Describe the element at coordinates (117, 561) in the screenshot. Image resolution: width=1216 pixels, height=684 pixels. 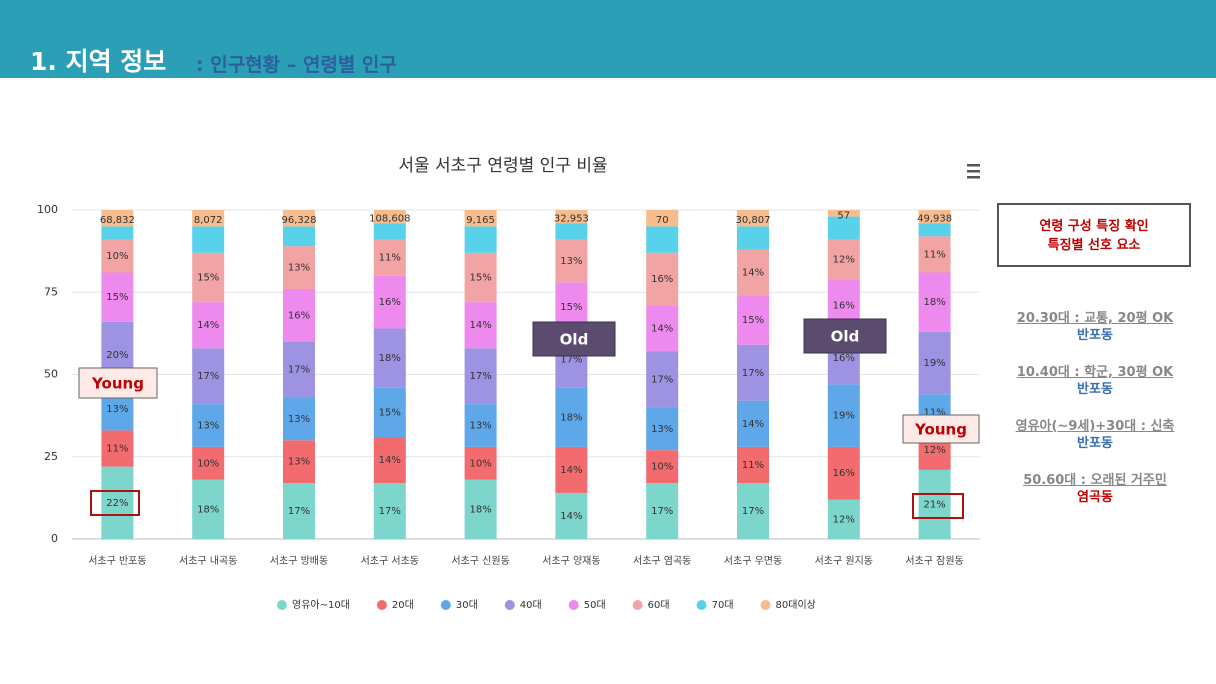
I see `x-tick-label: 서초구 반포동` at that location.